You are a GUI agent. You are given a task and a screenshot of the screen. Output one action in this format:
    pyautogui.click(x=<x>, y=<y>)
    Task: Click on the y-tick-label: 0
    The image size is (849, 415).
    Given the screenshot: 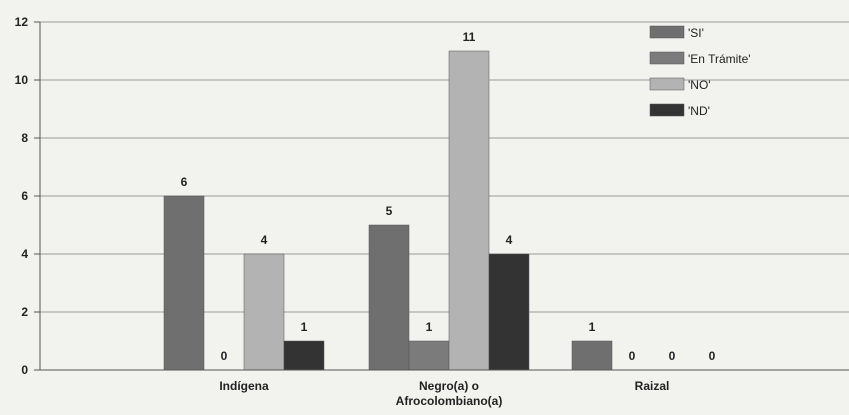 What is the action you would take?
    pyautogui.click(x=24, y=370)
    